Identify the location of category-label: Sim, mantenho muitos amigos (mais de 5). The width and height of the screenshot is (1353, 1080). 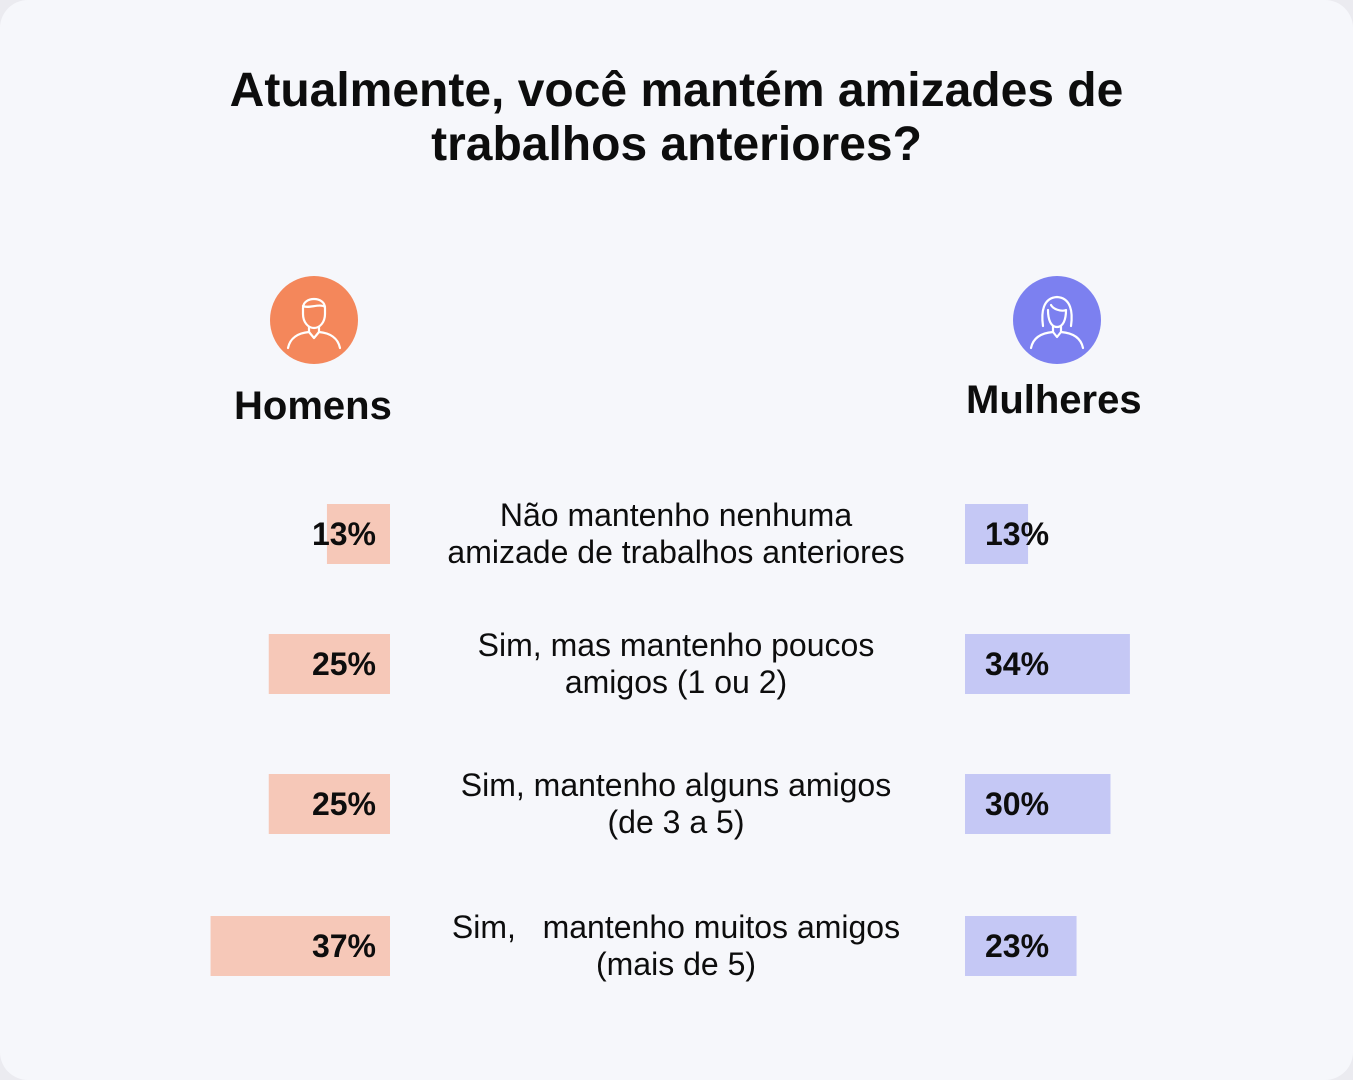
(676, 945).